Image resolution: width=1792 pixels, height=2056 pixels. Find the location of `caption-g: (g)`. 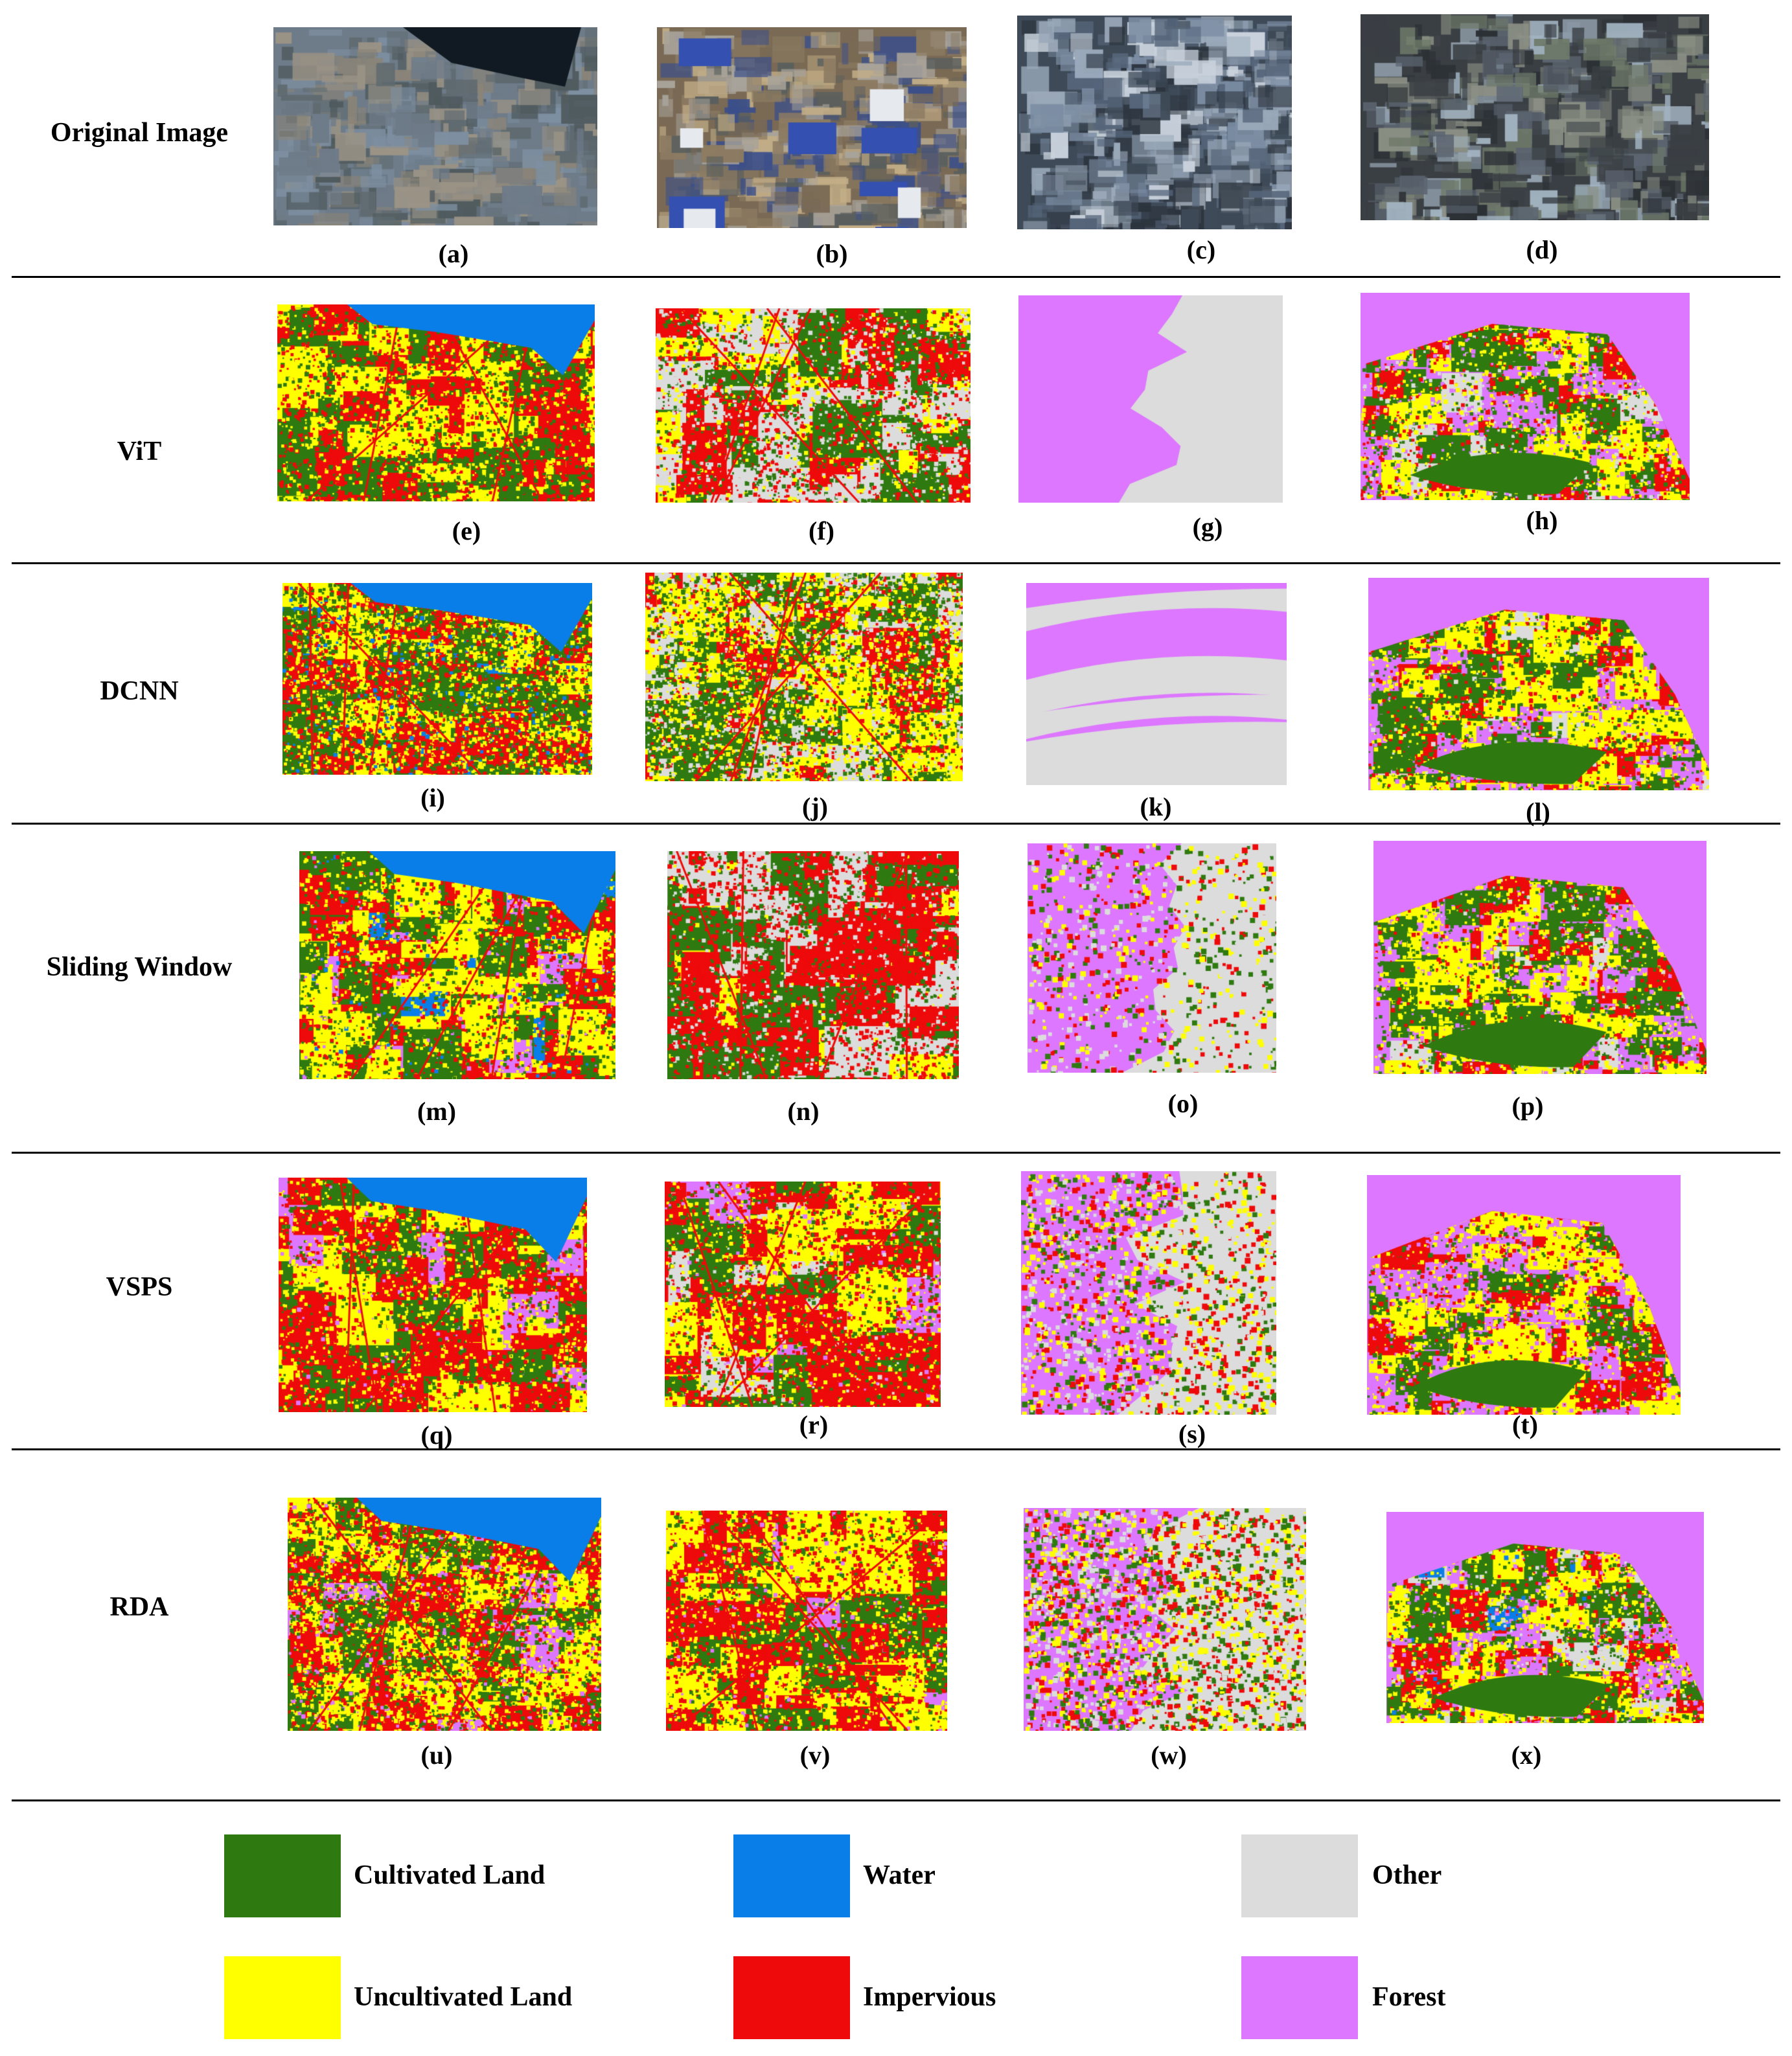

caption-g: (g) is located at coordinates (1208, 527).